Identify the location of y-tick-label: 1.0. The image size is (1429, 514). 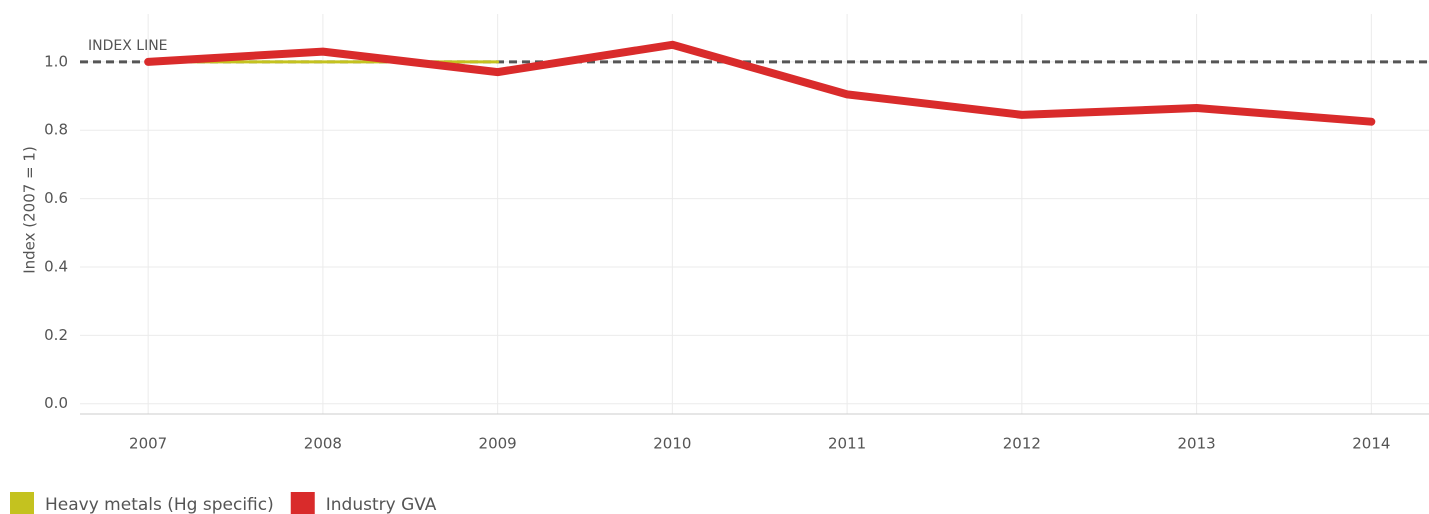
(56, 61).